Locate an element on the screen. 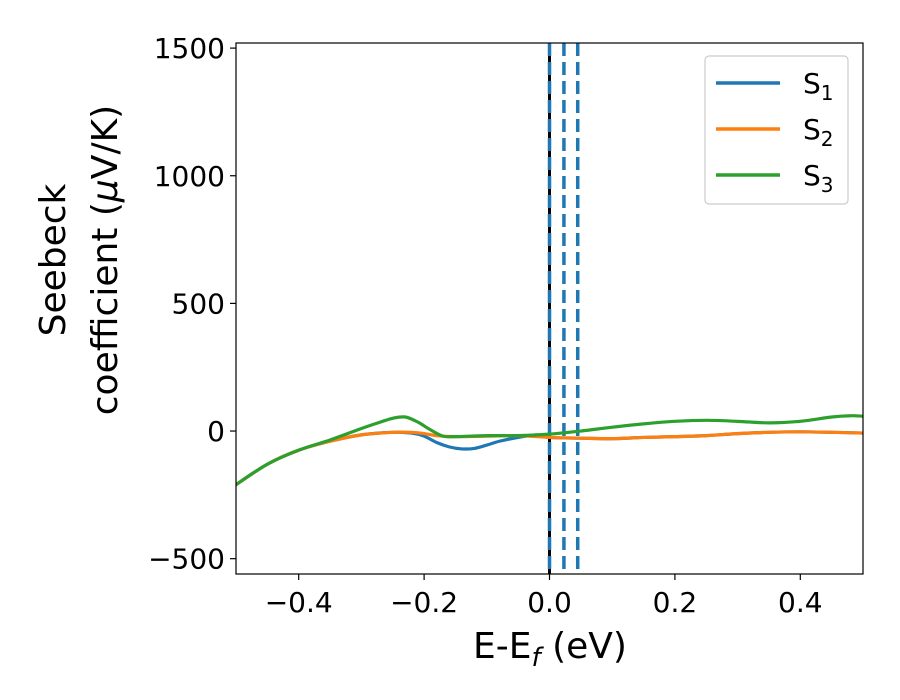  reference-lines is located at coordinates (563, 308).